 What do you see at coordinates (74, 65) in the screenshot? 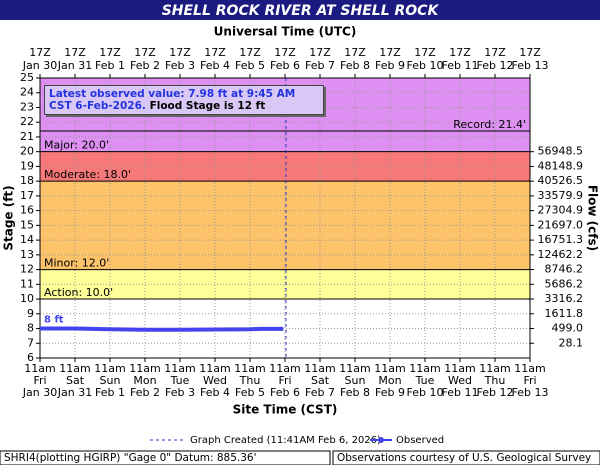
I see `top-tick-date: Jan 31` at bounding box center [74, 65].